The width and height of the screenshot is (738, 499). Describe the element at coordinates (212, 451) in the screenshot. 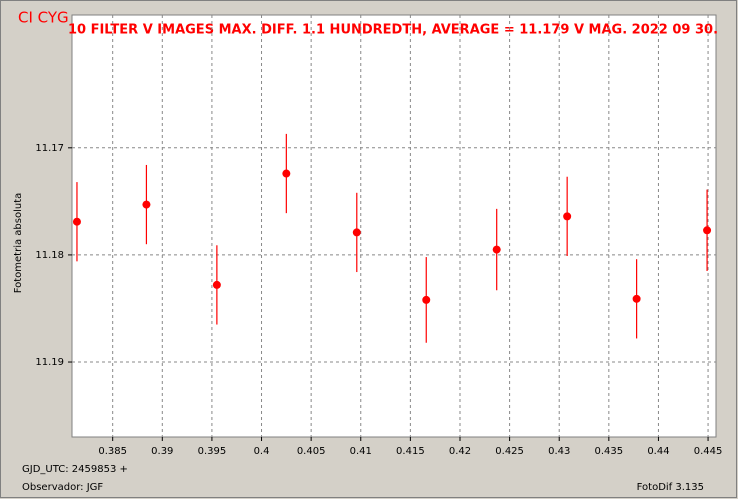

I see `x-tick-label: 0.395` at that location.